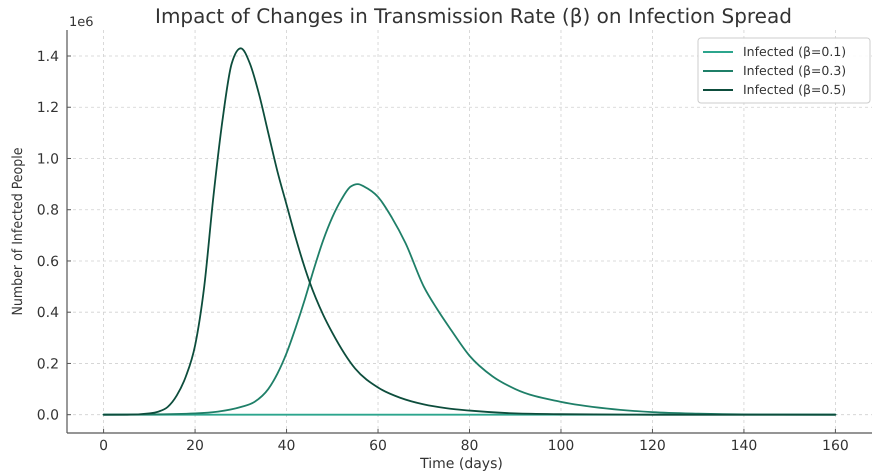  What do you see at coordinates (48, 313) in the screenshot?
I see `y-tick-label: 0.4` at bounding box center [48, 313].